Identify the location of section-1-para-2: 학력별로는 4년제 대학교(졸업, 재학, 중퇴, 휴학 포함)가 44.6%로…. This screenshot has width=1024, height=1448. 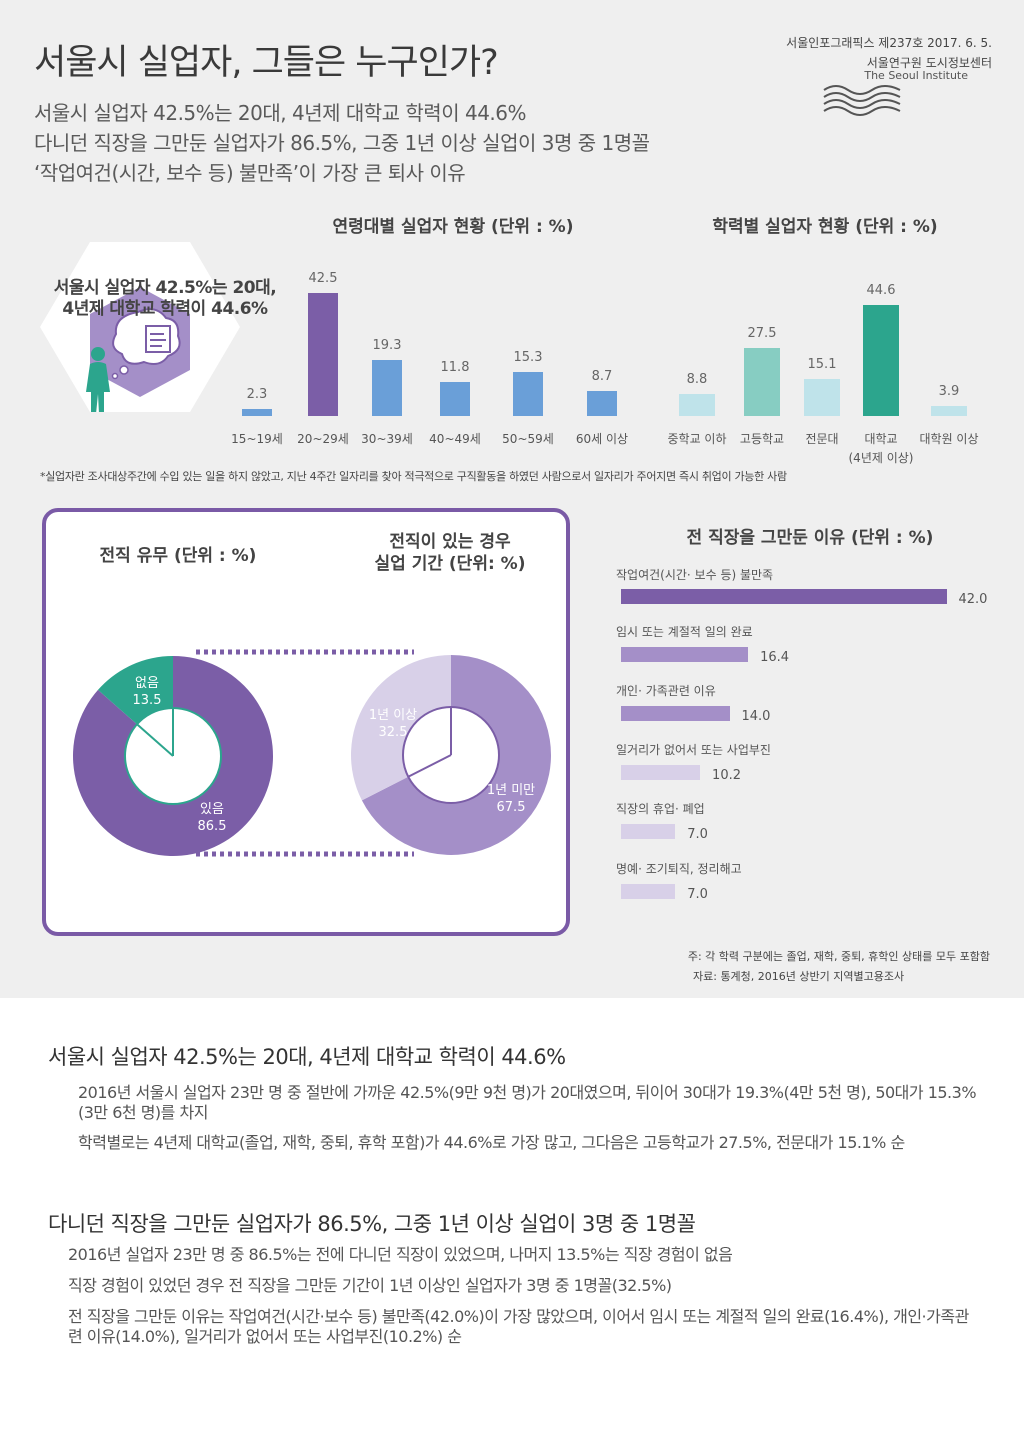
(491, 1142).